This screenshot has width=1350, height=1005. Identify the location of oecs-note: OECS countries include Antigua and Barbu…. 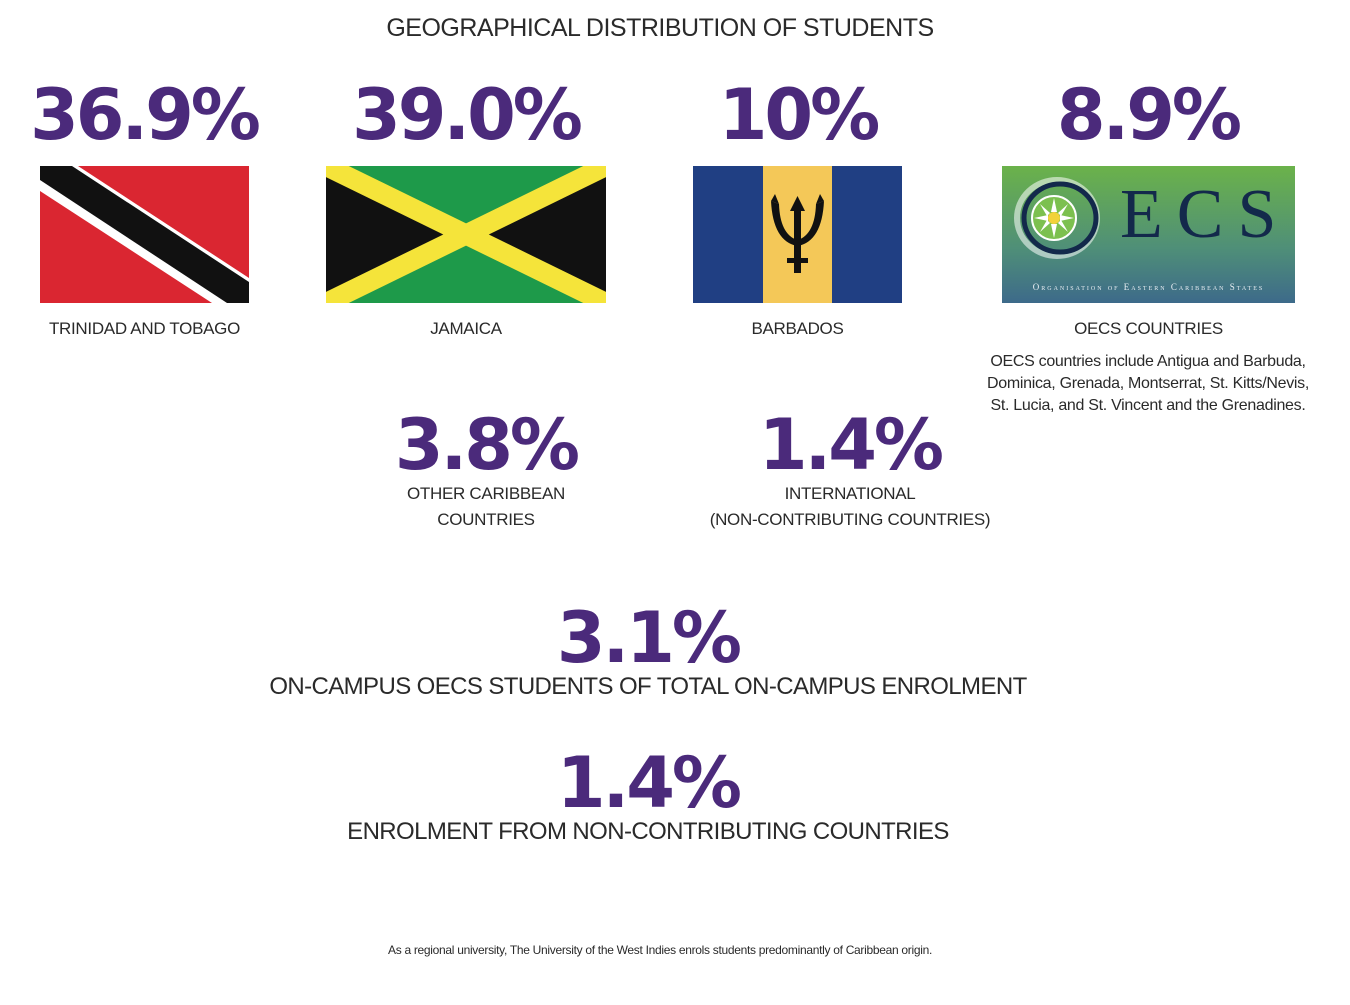
(1148, 384).